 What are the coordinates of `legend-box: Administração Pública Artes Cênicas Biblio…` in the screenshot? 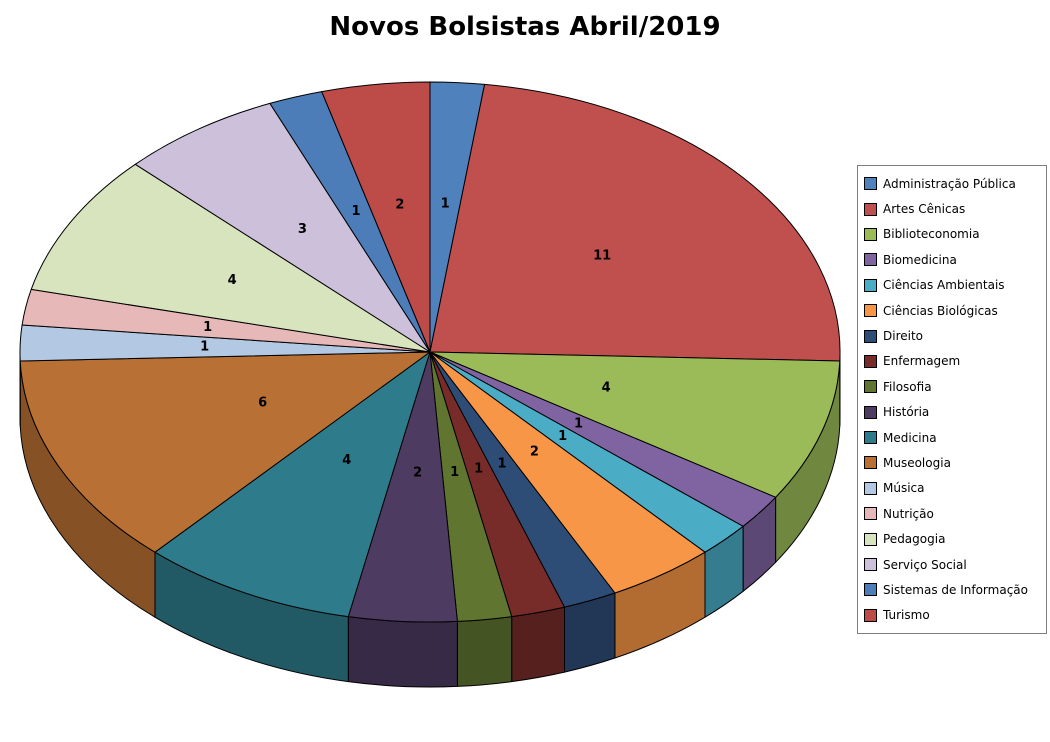 It's located at (952, 400).